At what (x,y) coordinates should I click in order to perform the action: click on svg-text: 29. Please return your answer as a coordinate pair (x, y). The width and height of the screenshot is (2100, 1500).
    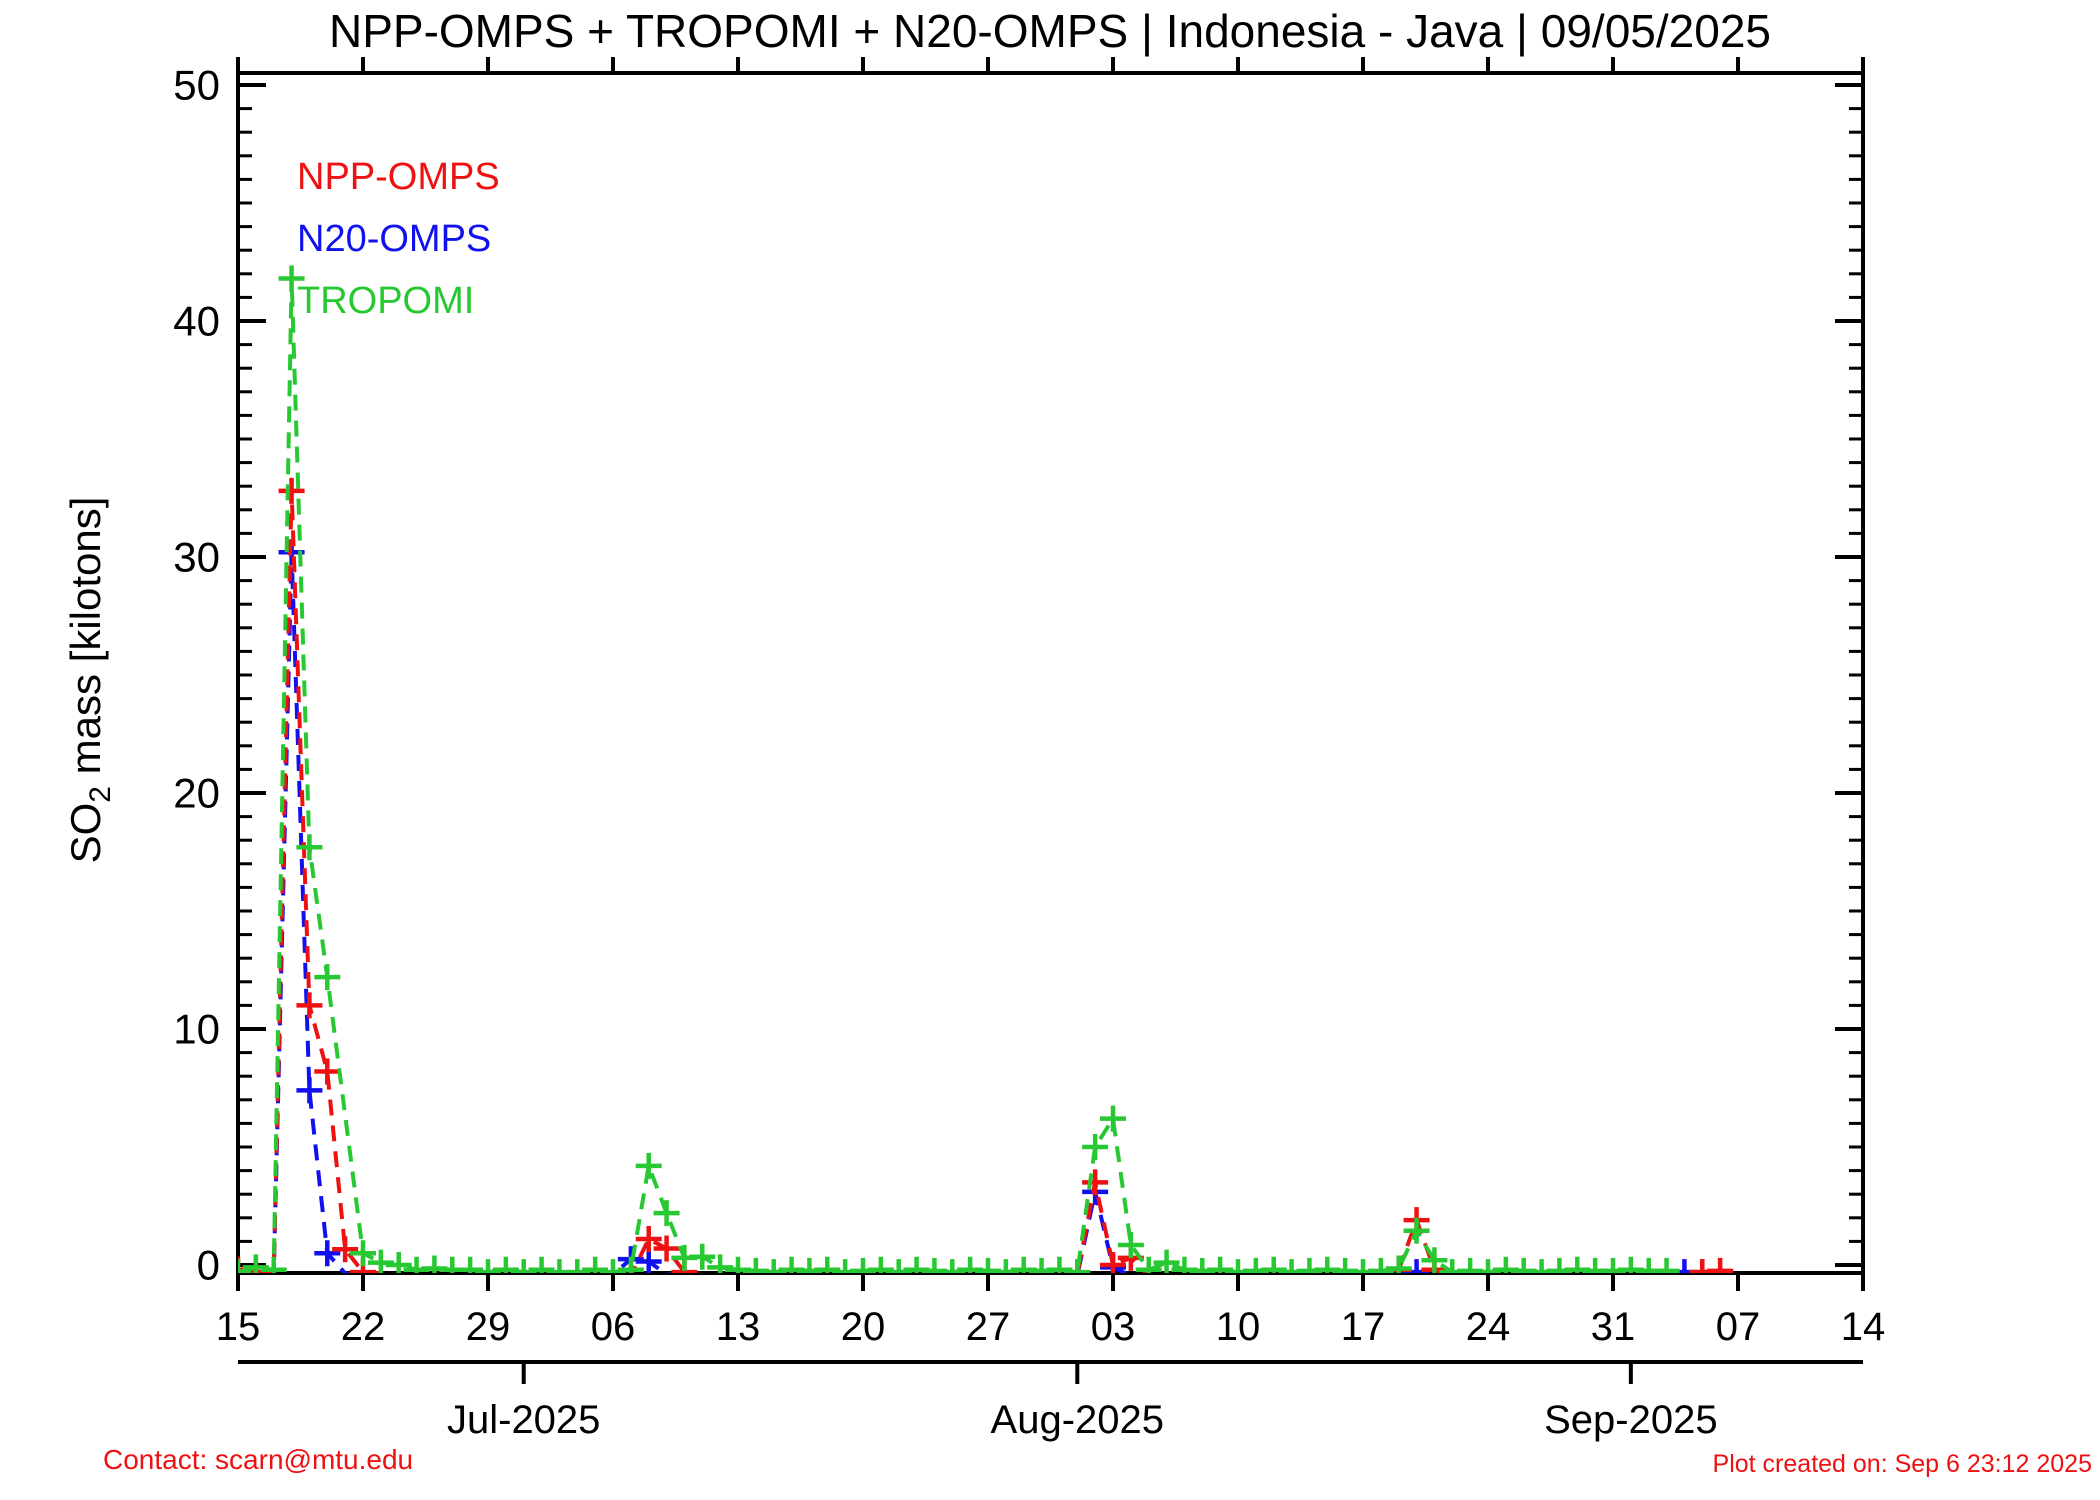
    Looking at the image, I should click on (488, 1327).